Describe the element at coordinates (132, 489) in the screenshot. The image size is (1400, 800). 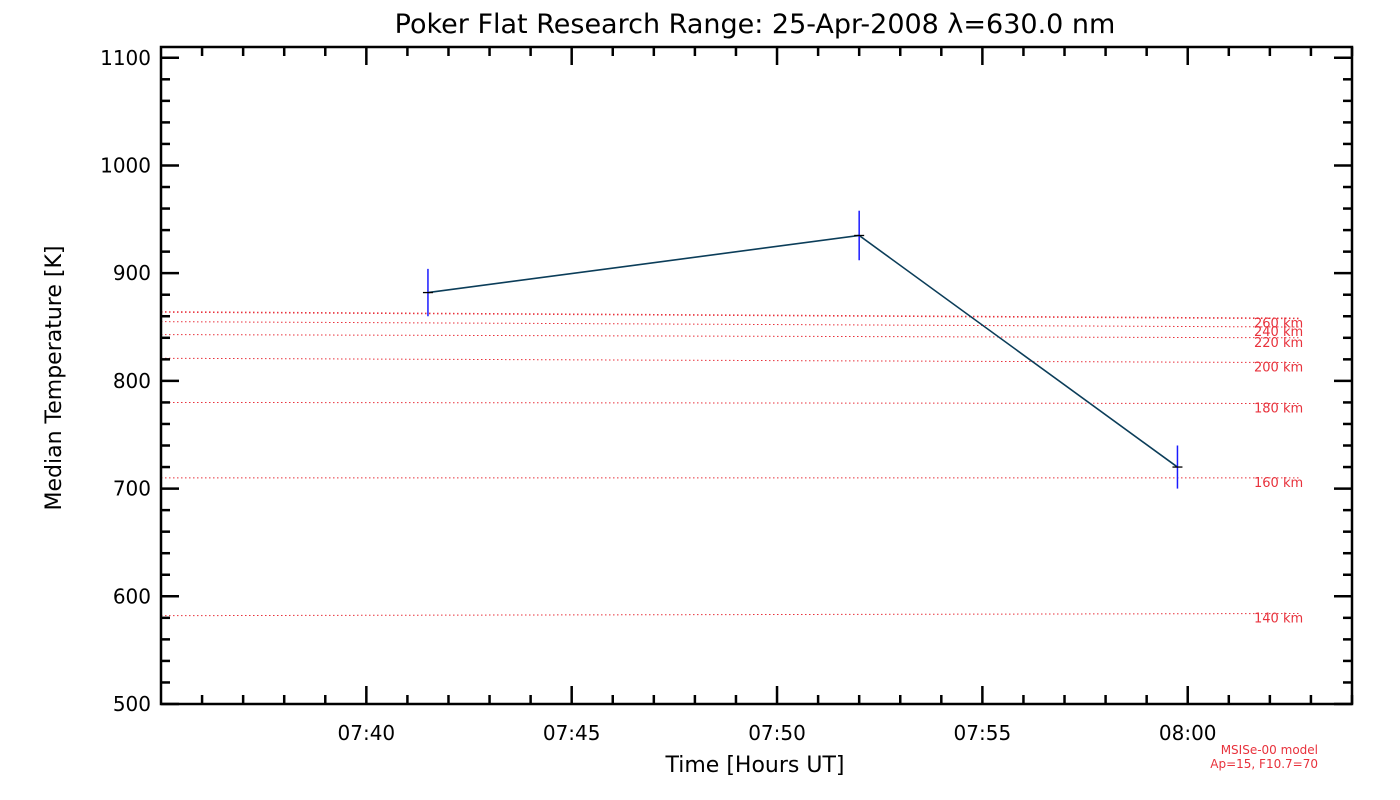
I see `y-tick-label: 700` at that location.